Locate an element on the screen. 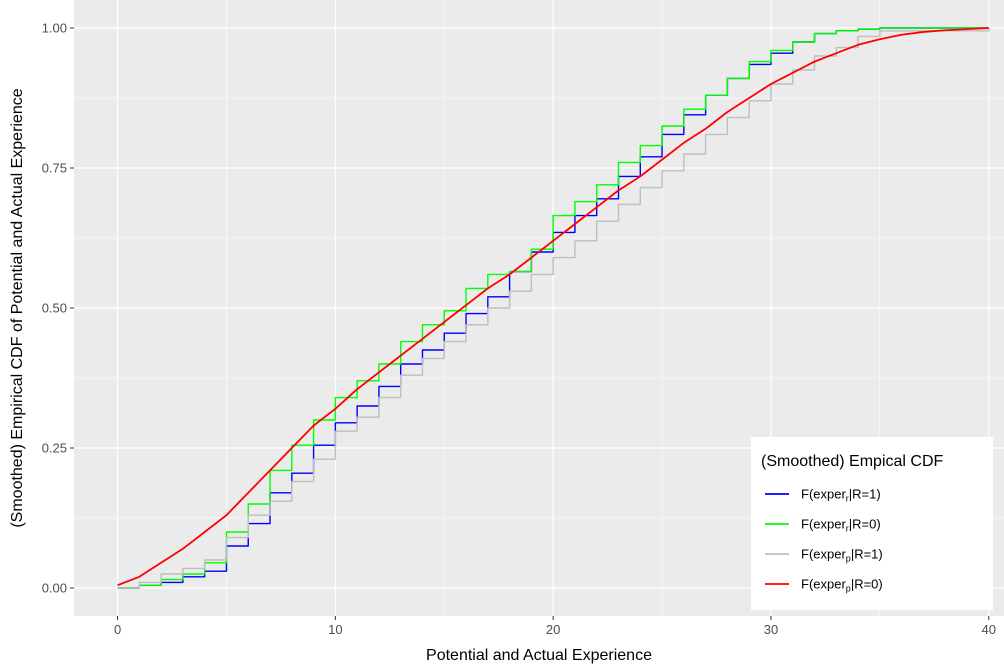  legend-label-3: F(experp|R=0) is located at coordinates (842, 585).